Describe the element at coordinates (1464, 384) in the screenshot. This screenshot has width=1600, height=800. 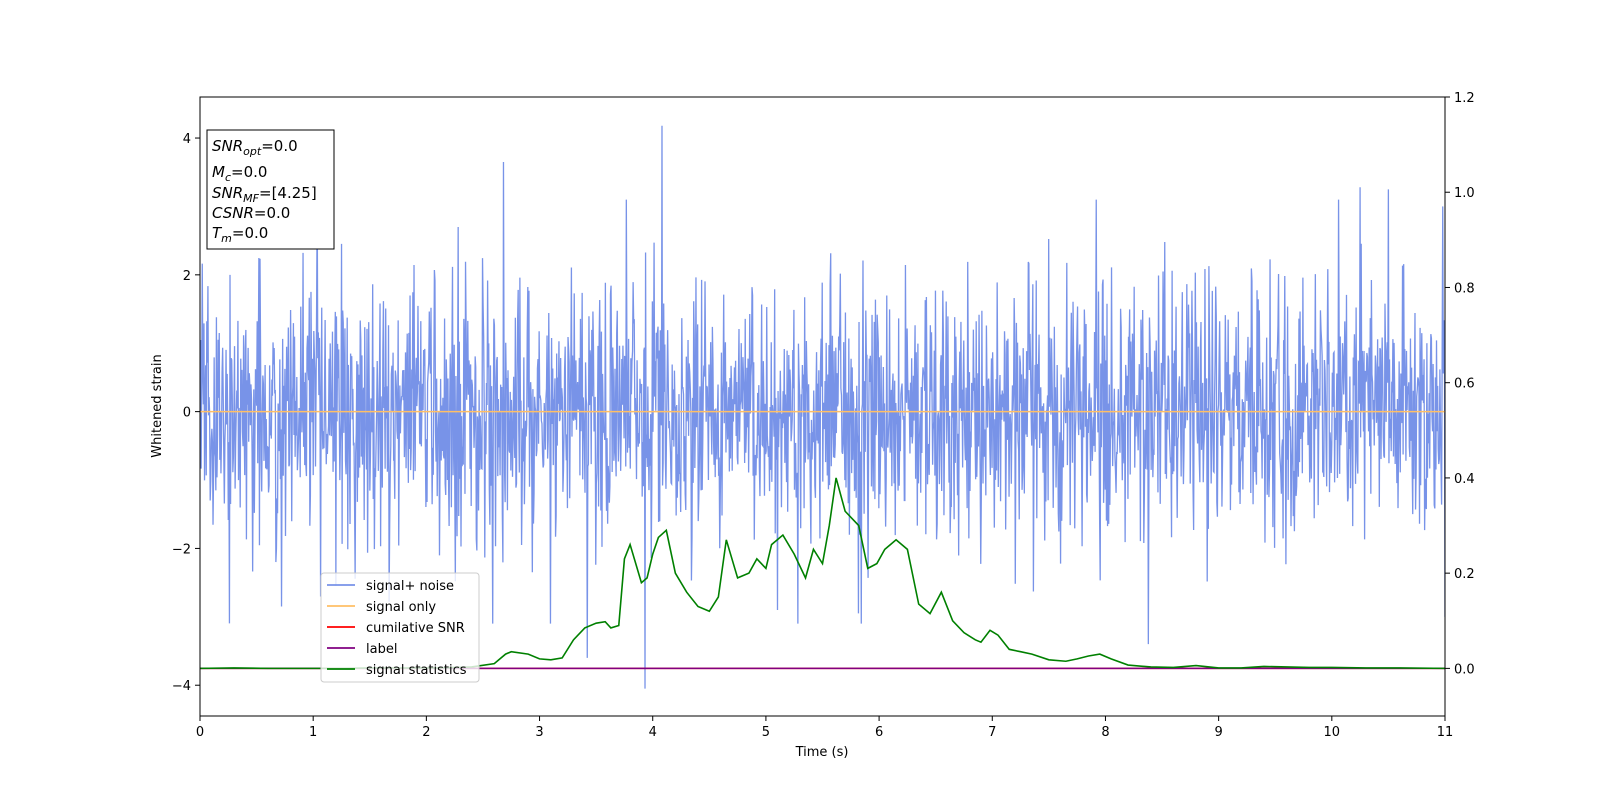
I see `y2-tick-label: 0.6` at that location.